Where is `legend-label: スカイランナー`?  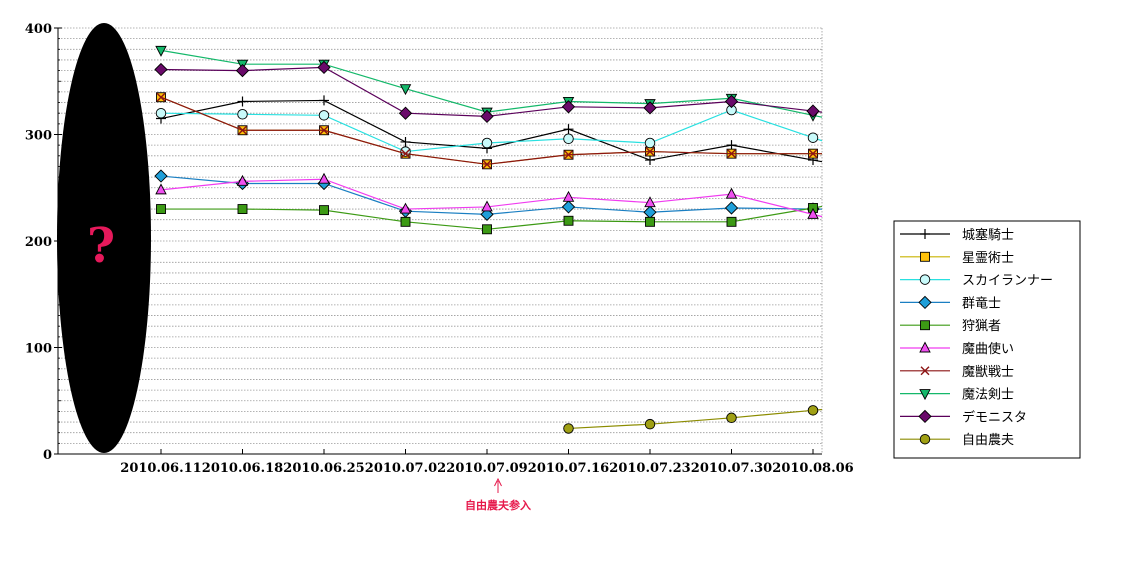
legend-label: スカイランナー is located at coordinates (1007, 281).